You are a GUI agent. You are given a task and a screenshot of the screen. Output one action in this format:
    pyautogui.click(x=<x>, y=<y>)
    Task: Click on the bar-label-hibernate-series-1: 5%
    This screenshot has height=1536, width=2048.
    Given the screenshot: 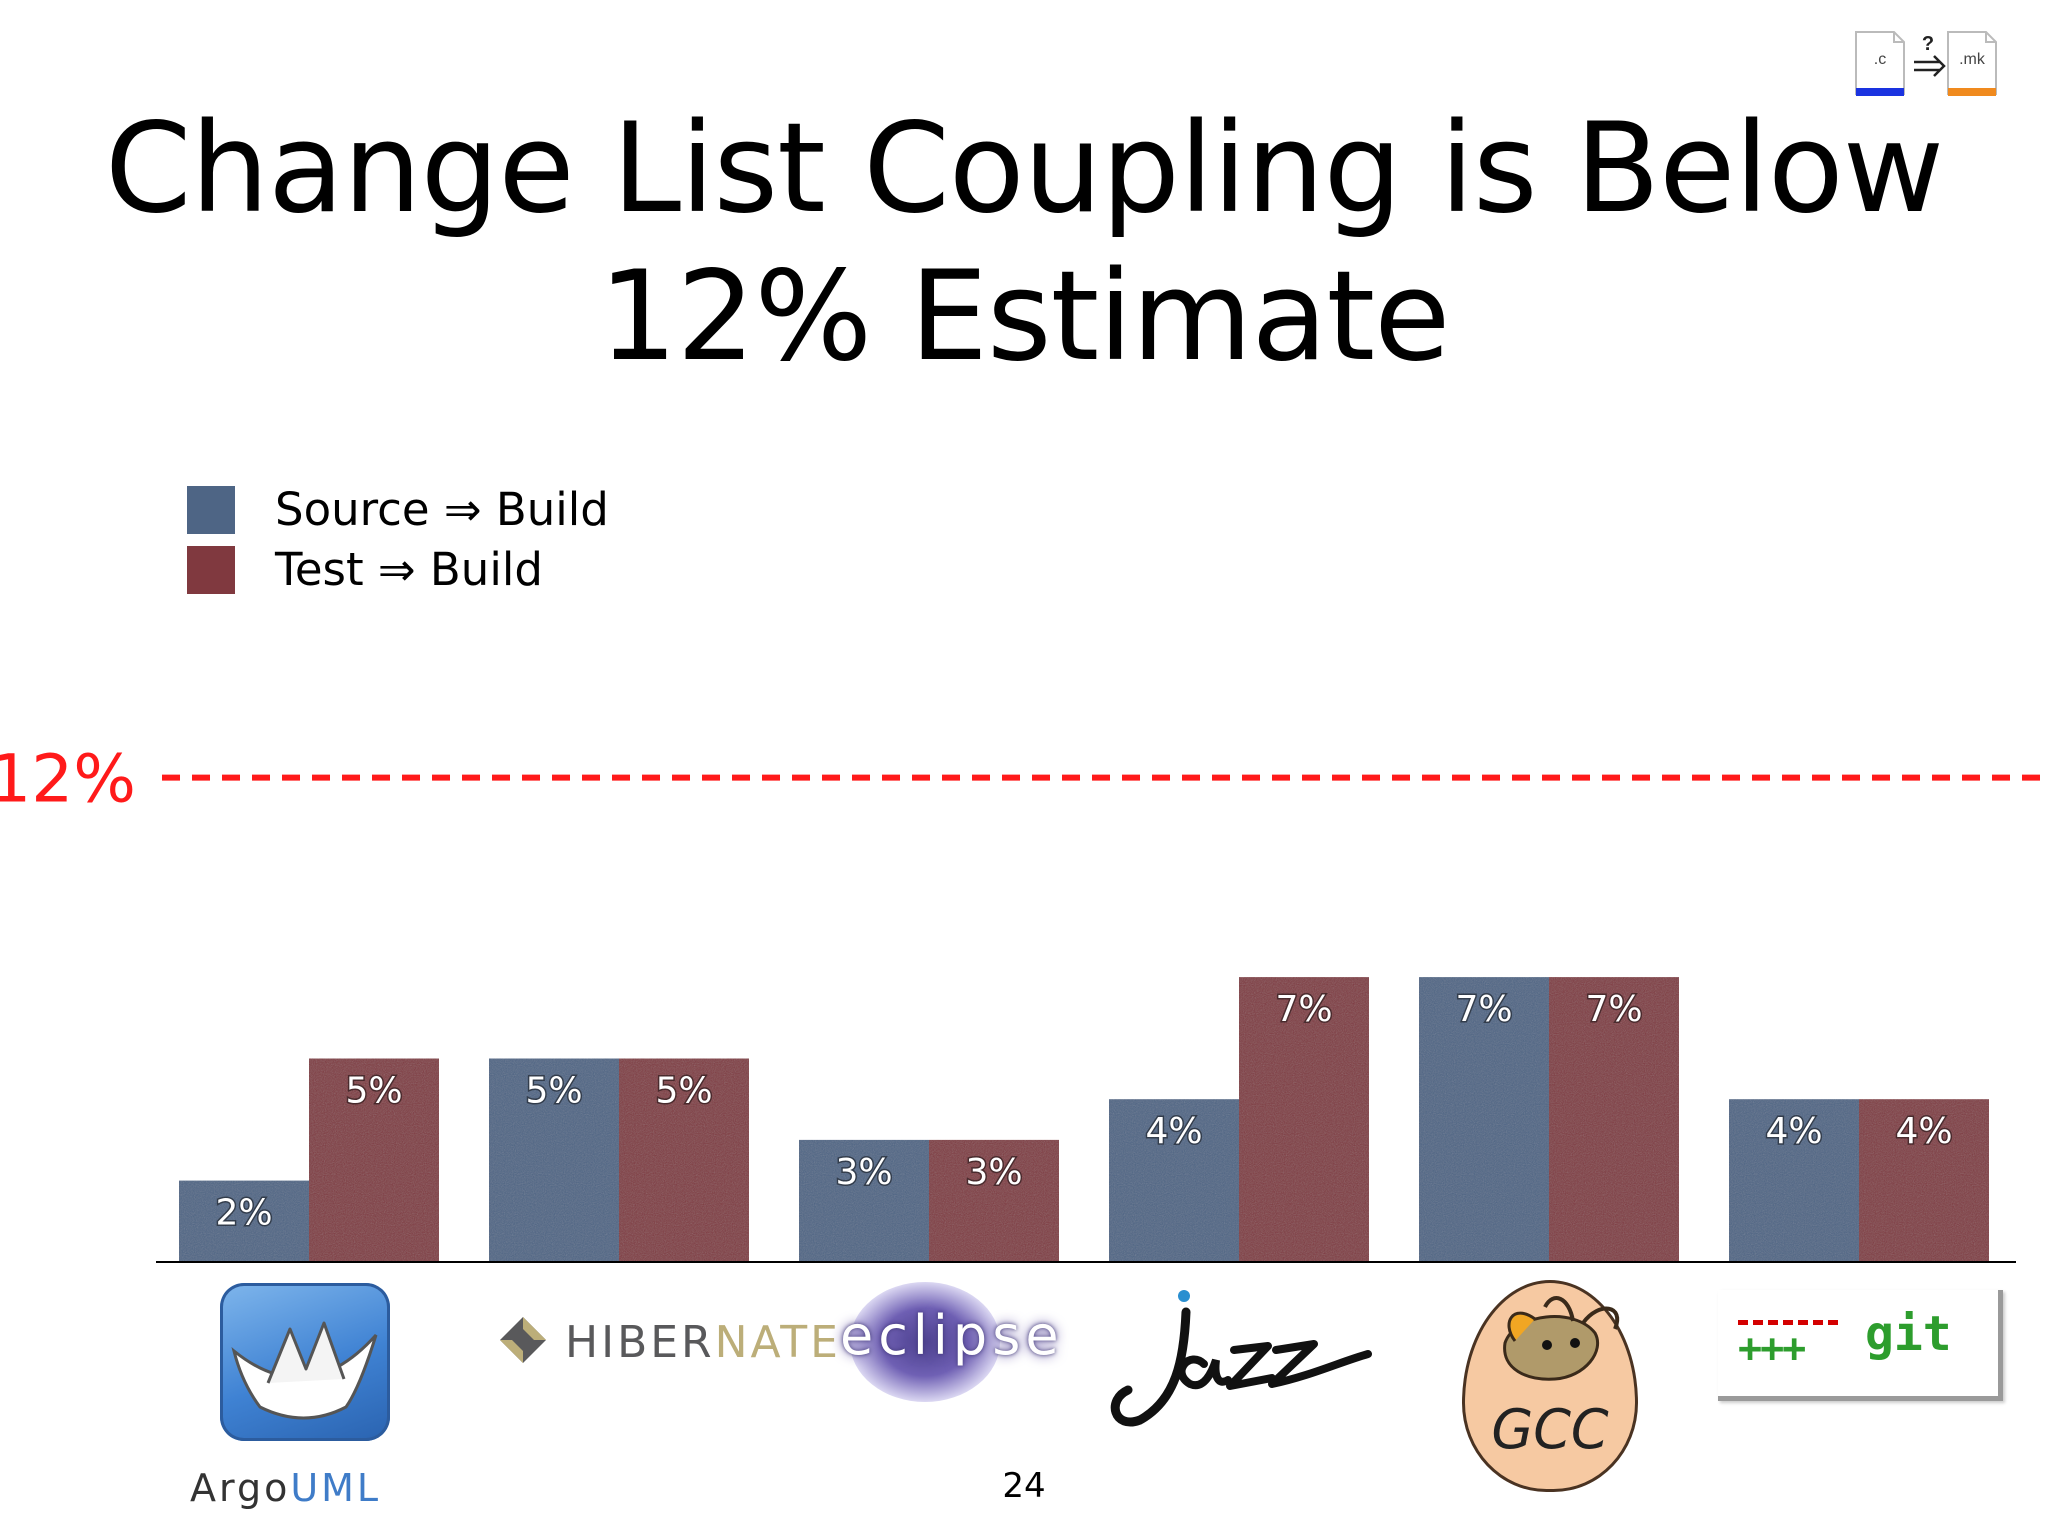 What is the action you would take?
    pyautogui.click(x=683, y=1091)
    